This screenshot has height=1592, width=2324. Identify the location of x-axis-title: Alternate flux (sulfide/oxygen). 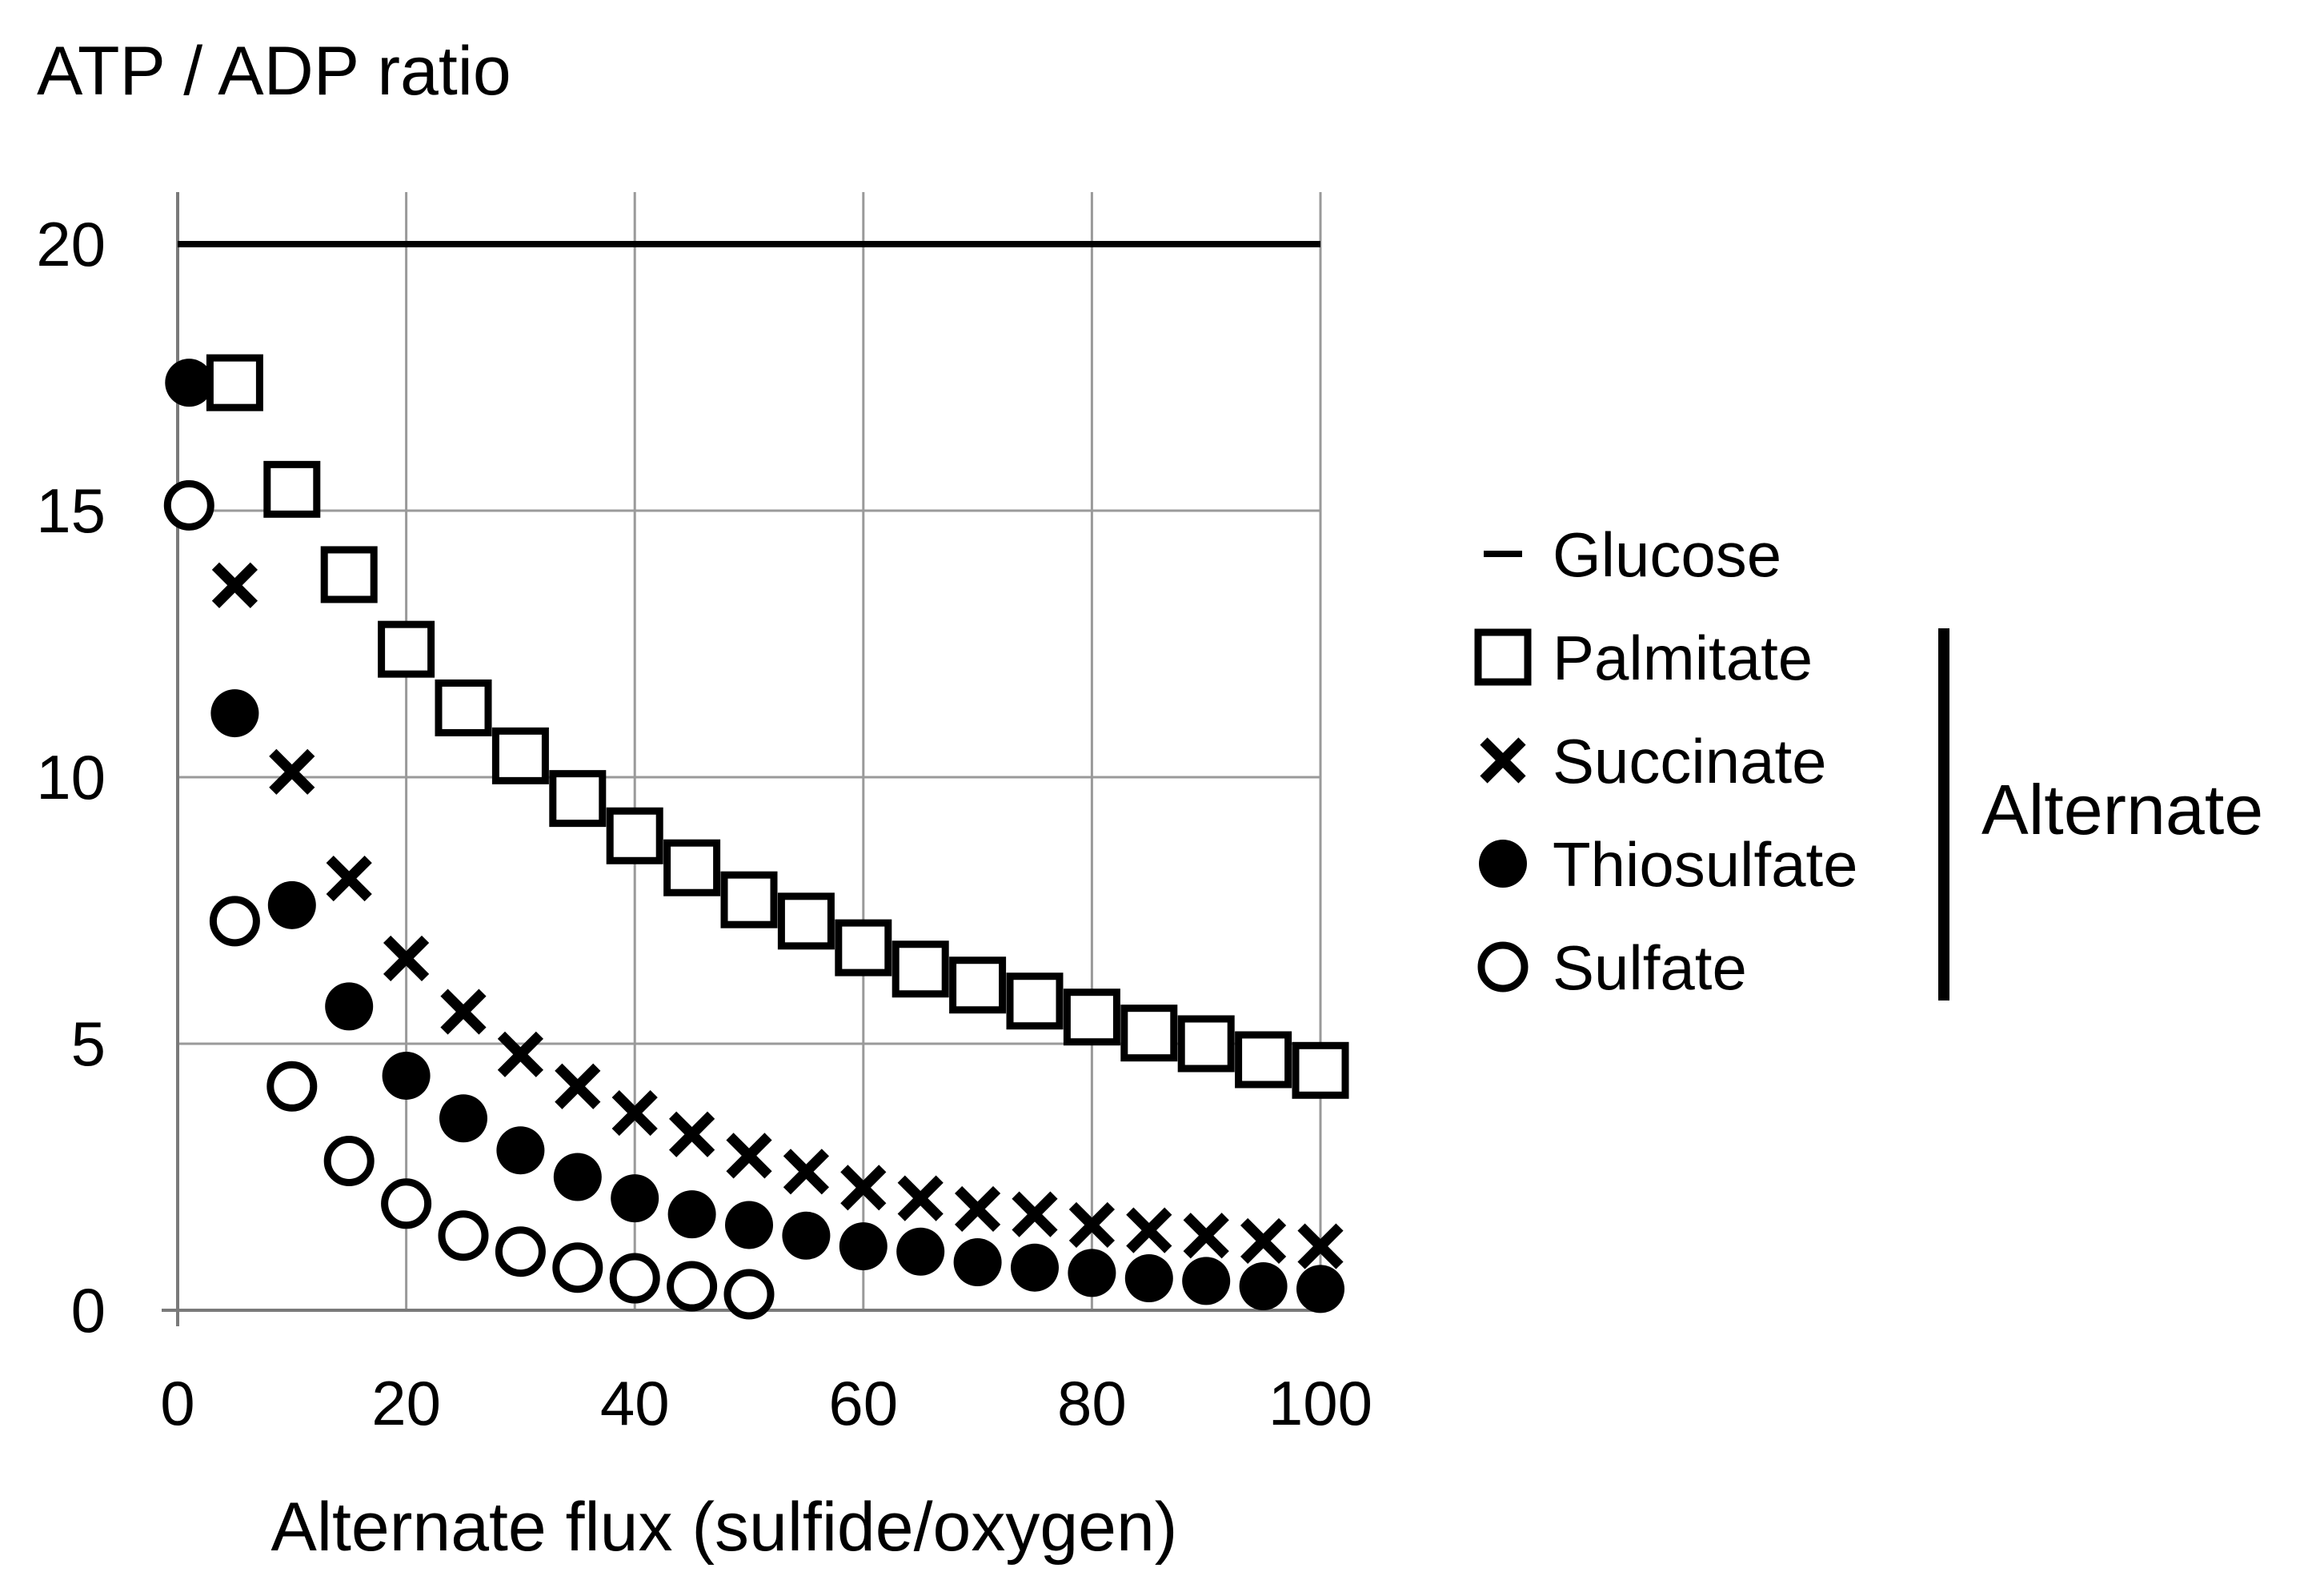
(724, 1527).